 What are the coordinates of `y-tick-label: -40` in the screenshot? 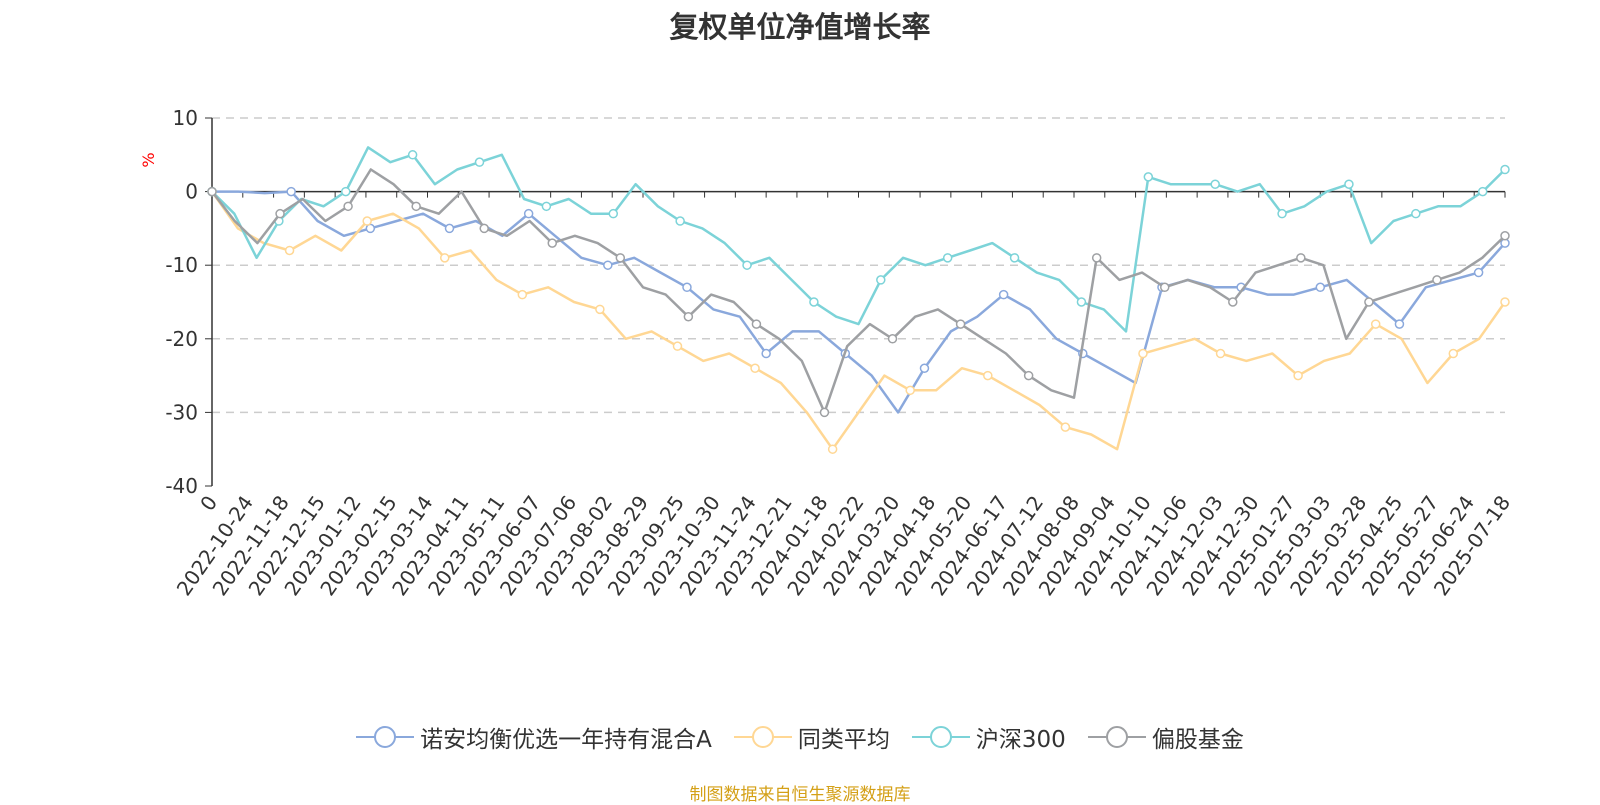 It's located at (181, 486).